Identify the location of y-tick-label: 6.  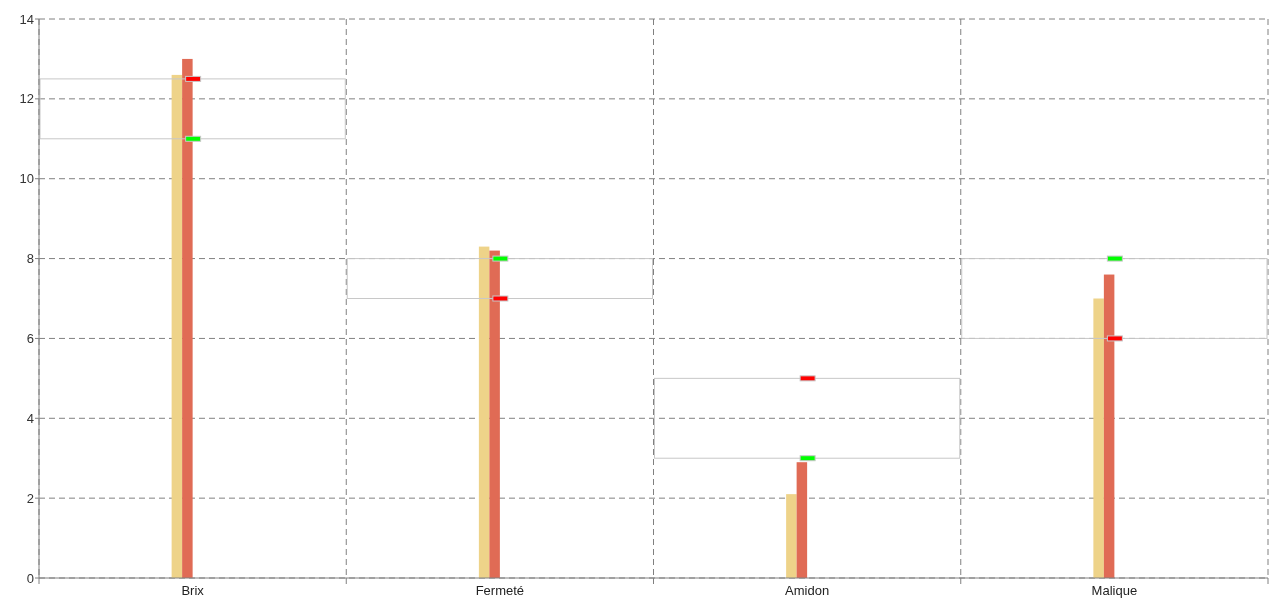
(30, 338).